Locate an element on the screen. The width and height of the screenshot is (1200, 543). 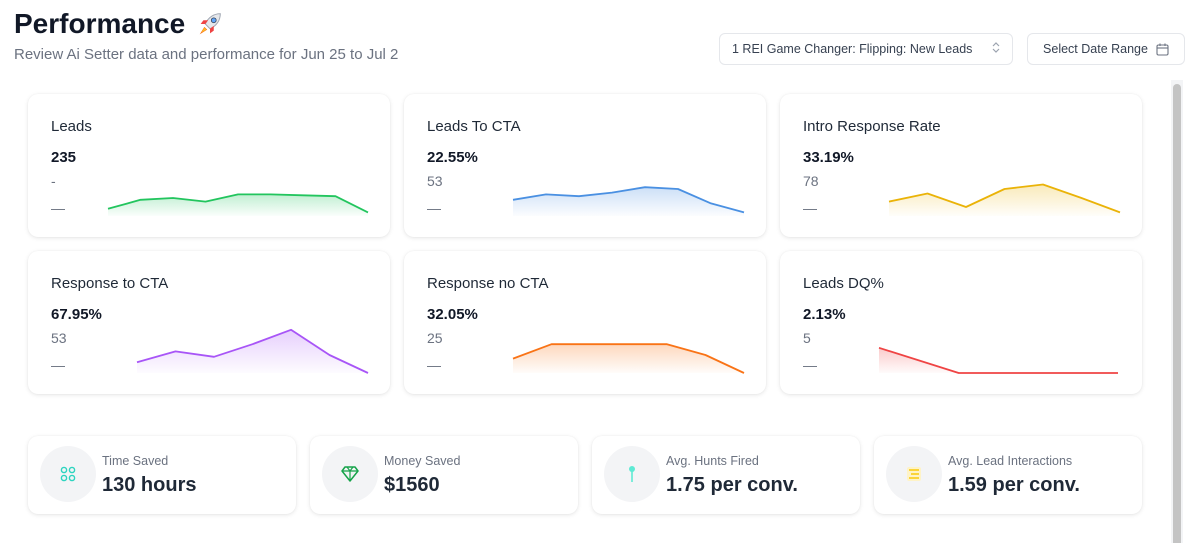
stat-label: Avg. Hunts Fired is located at coordinates (712, 461).